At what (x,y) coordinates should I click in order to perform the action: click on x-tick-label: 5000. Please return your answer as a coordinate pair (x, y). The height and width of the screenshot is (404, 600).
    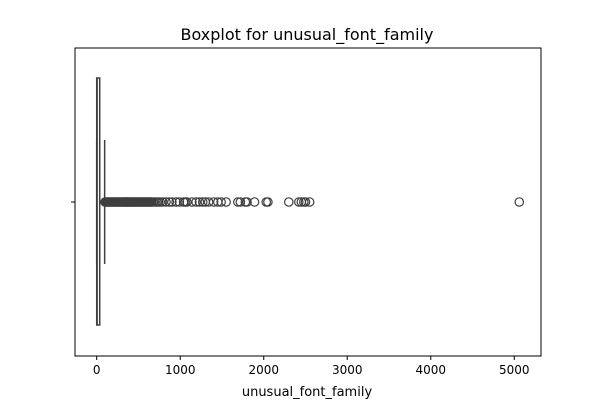
    Looking at the image, I should click on (514, 370).